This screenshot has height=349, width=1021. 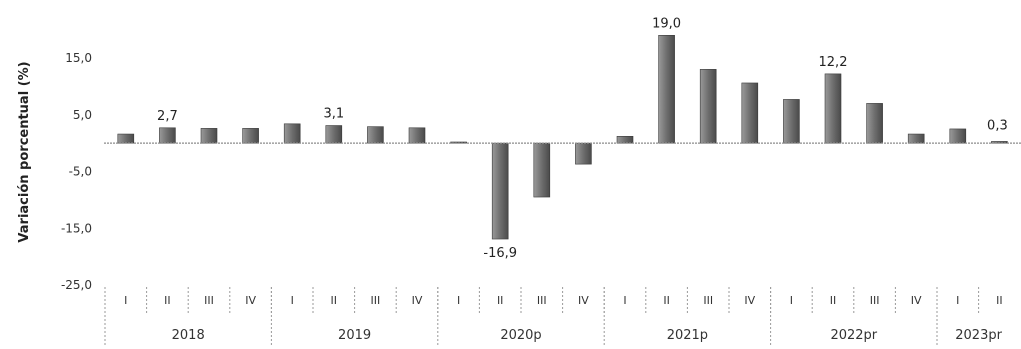 I want to click on year-label: 2020p, so click(x=520, y=335).